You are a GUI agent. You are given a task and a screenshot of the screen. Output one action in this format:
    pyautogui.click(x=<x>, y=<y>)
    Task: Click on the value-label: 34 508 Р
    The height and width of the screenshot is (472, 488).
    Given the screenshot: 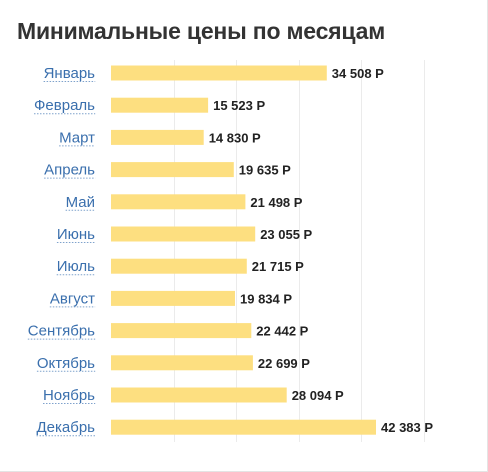 What is the action you would take?
    pyautogui.click(x=358, y=73)
    